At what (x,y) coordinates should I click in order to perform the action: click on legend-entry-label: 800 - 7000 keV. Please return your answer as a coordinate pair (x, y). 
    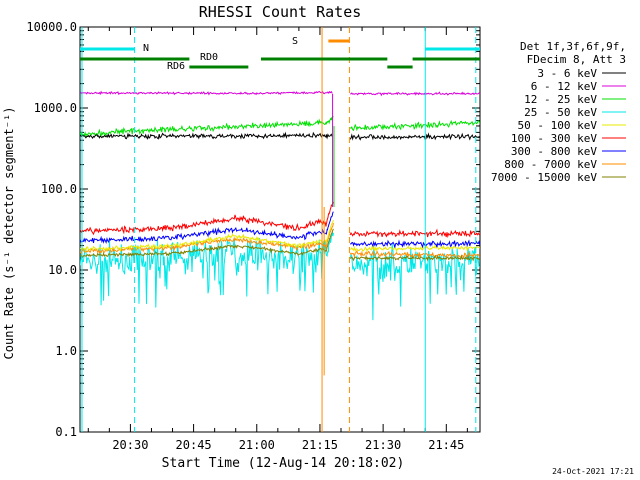
    Looking at the image, I should click on (550, 164).